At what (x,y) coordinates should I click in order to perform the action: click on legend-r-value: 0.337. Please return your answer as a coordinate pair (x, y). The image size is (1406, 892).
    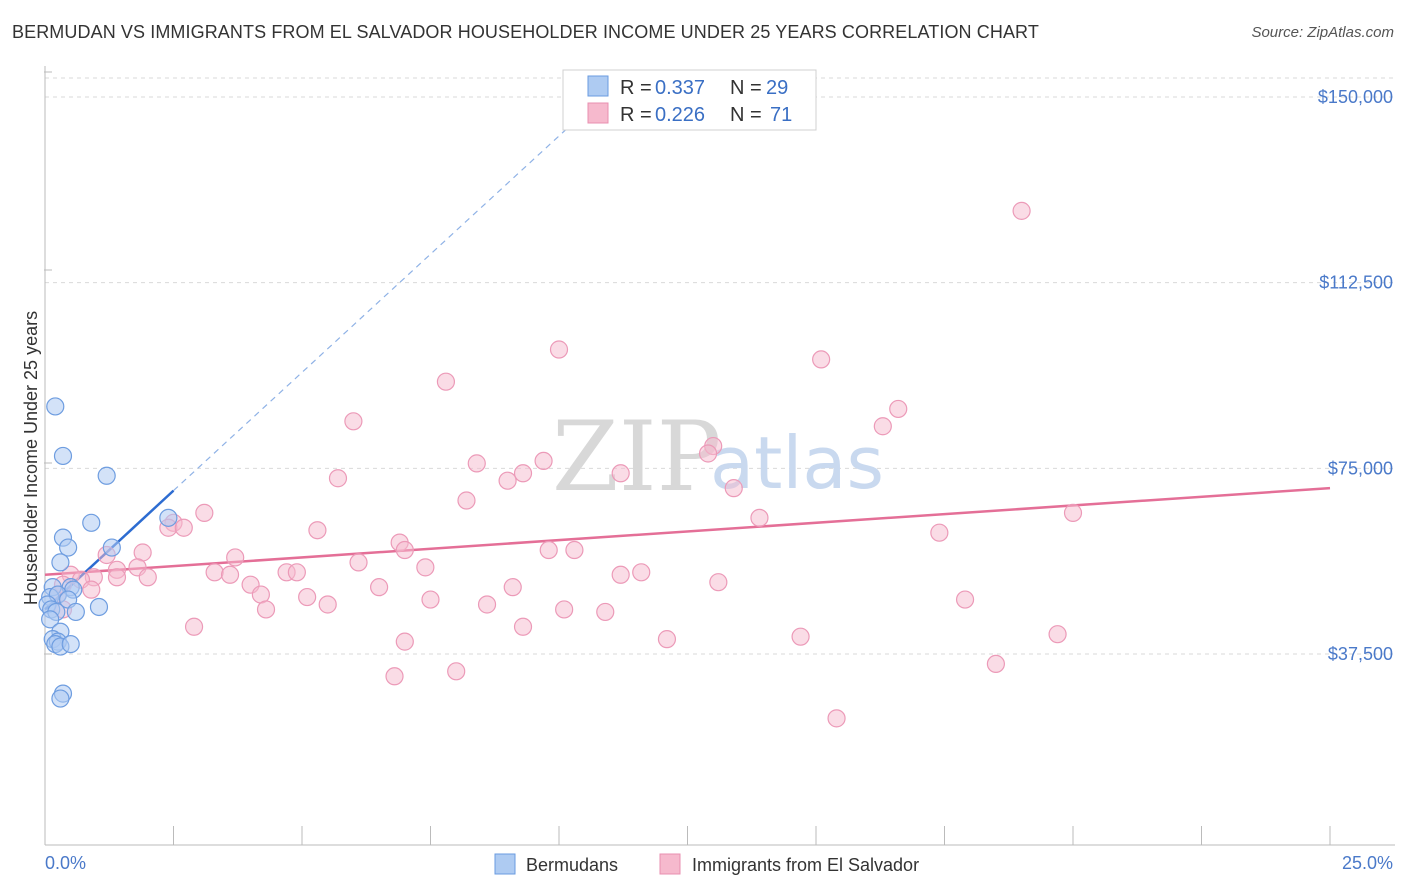
    Looking at the image, I should click on (680, 88).